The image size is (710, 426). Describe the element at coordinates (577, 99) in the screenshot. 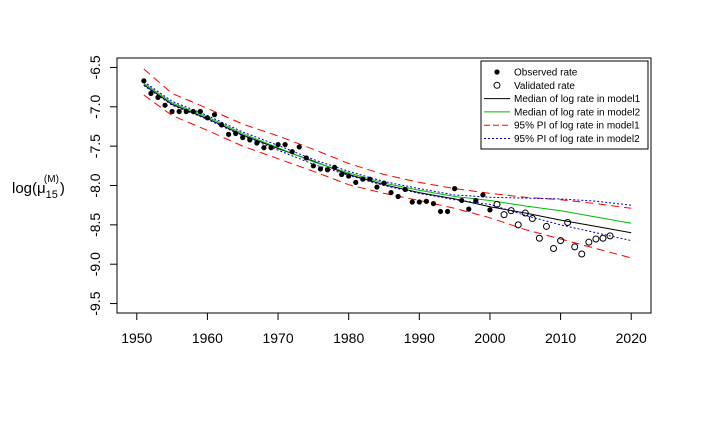

I see `legend-label: Median of log rate in model1` at that location.